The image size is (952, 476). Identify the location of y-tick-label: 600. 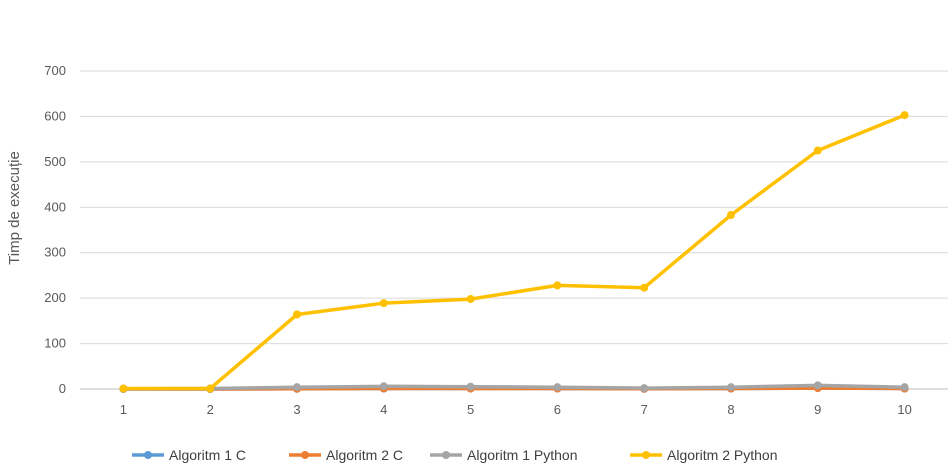
(55, 115).